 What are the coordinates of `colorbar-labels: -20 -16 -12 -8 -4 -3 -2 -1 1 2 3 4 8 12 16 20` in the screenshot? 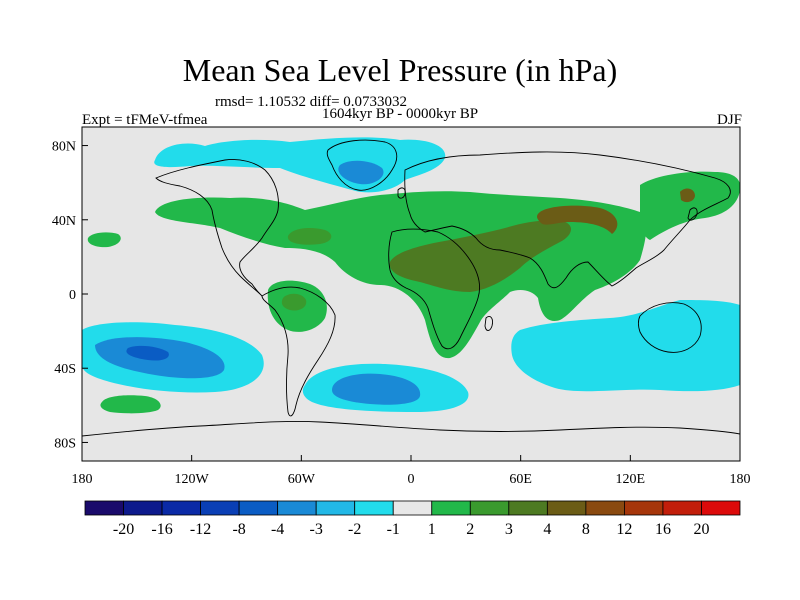 It's located at (411, 529).